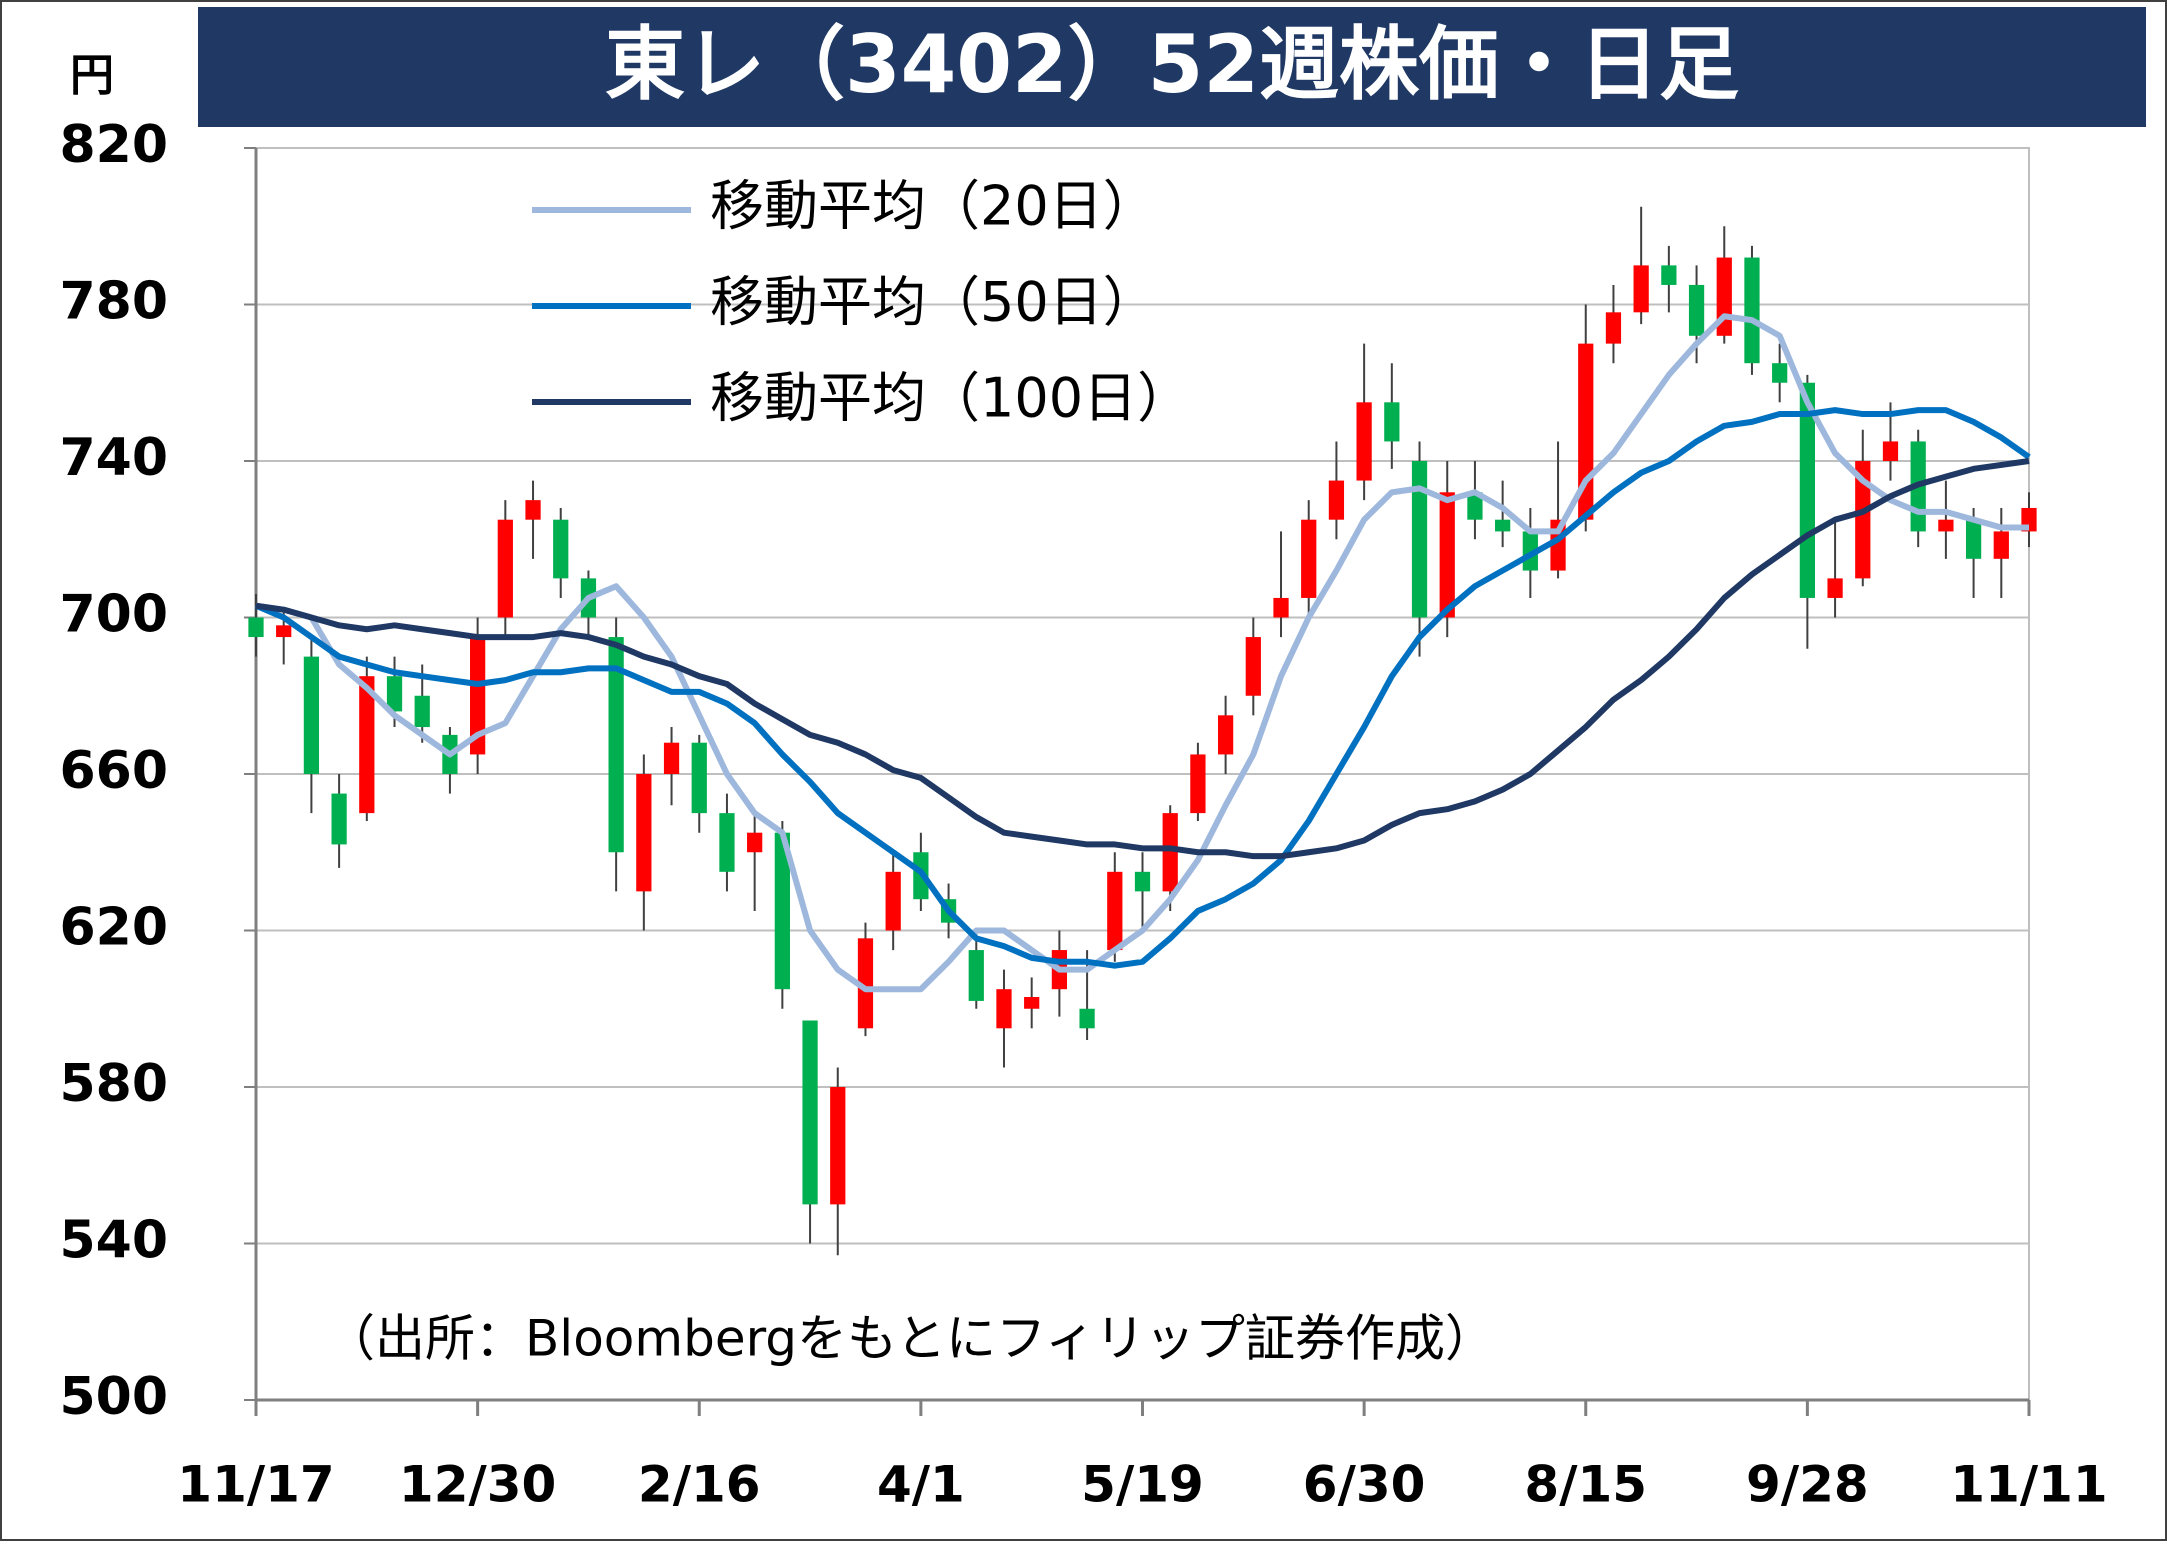 This screenshot has height=1545, width=2167. Describe the element at coordinates (2028, 1485) in the screenshot. I see `x-tick-label: 11/11` at that location.